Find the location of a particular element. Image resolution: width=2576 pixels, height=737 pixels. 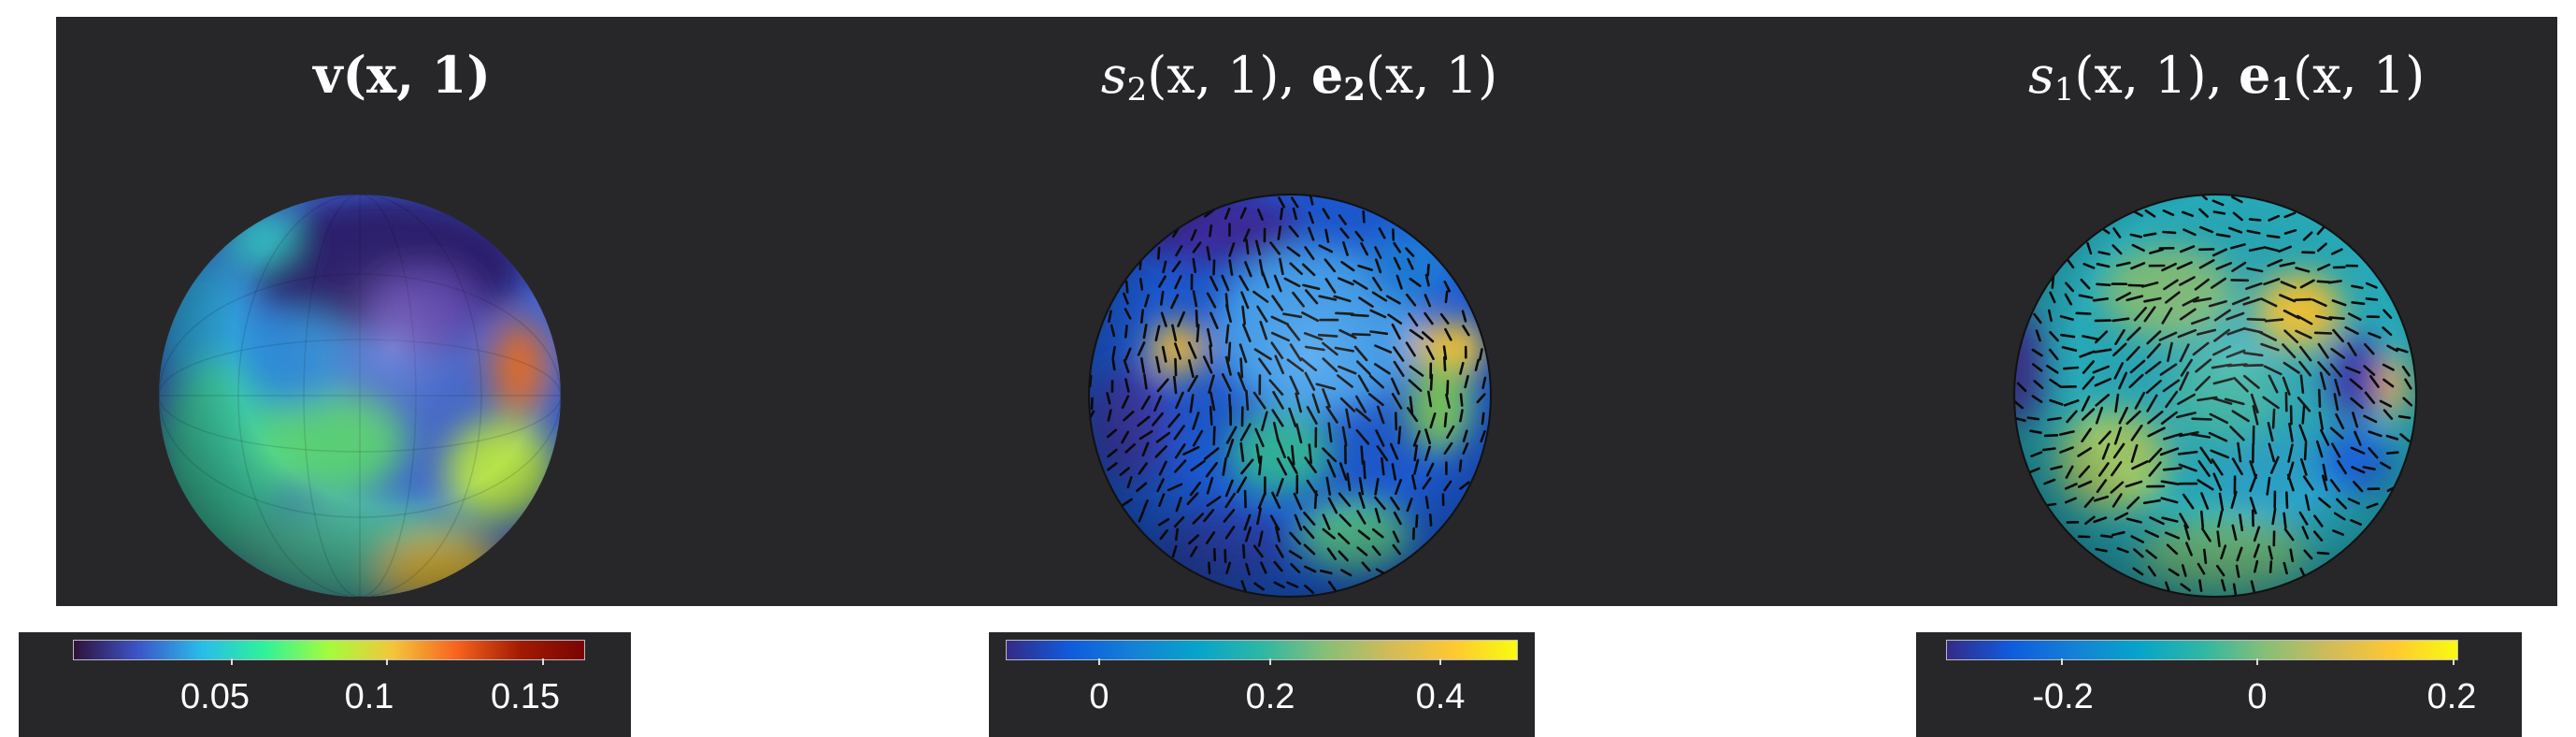

colorbar-s2: 0 0.2 0.4 is located at coordinates (1262, 684).